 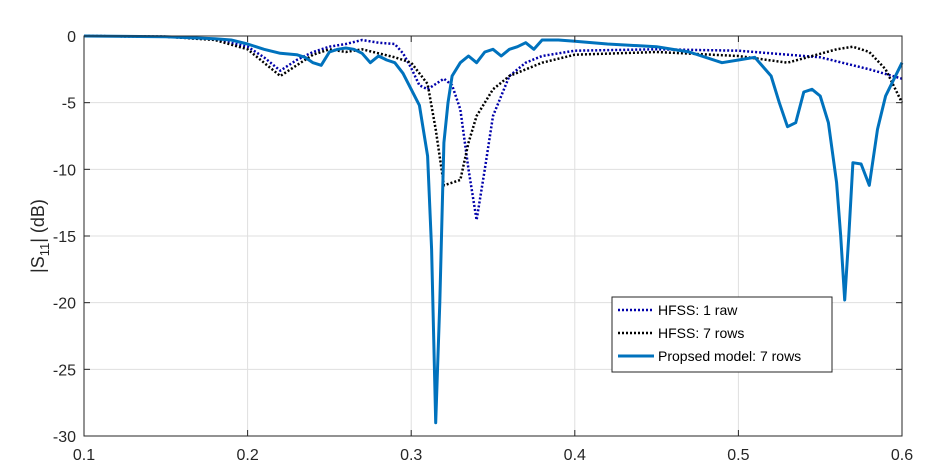 What do you see at coordinates (38, 221) in the screenshot?
I see `y-axis-label-tail: | (dB)` at bounding box center [38, 221].